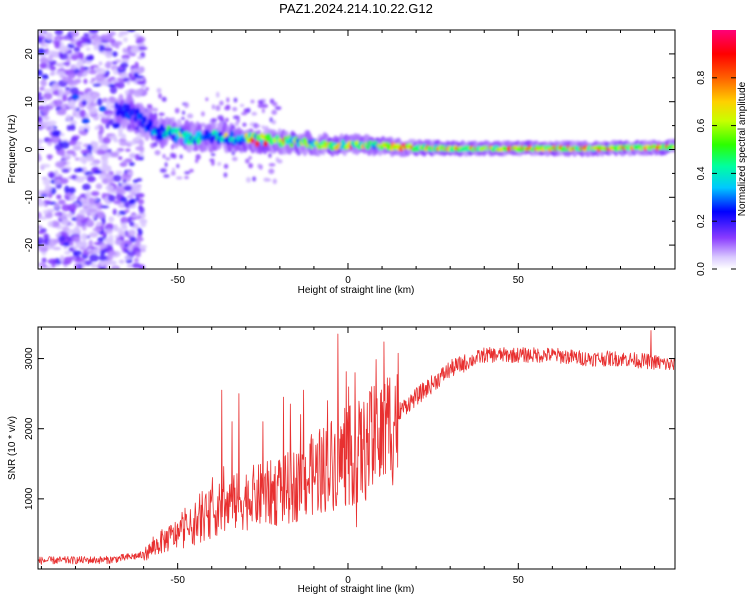  What do you see at coordinates (356, 8) in the screenshot?
I see `figure-title: PAZ1.2024.214.10.22.G12` at bounding box center [356, 8].